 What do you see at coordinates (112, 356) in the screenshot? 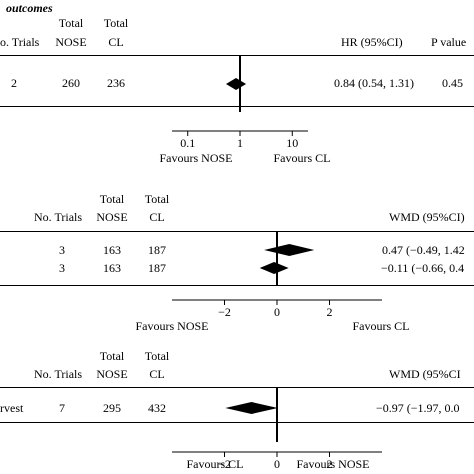
I see `panel3-header-nose-total: Total` at bounding box center [112, 356].